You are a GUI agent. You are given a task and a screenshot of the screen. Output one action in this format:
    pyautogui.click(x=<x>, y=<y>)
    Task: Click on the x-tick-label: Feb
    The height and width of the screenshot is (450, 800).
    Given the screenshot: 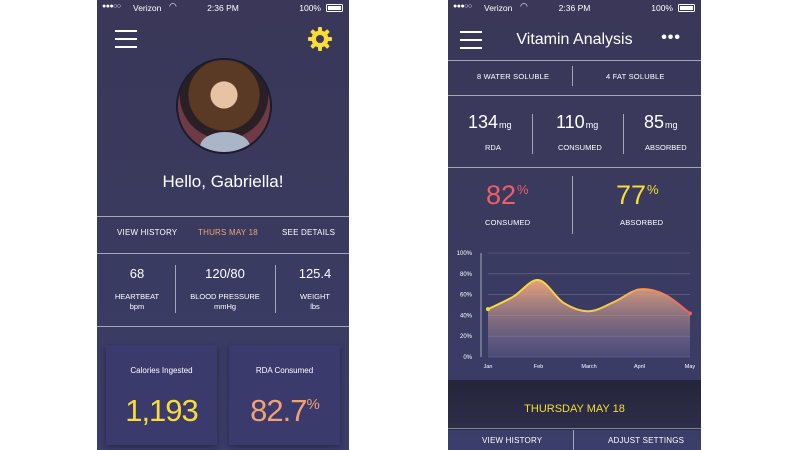 What is the action you would take?
    pyautogui.click(x=538, y=367)
    